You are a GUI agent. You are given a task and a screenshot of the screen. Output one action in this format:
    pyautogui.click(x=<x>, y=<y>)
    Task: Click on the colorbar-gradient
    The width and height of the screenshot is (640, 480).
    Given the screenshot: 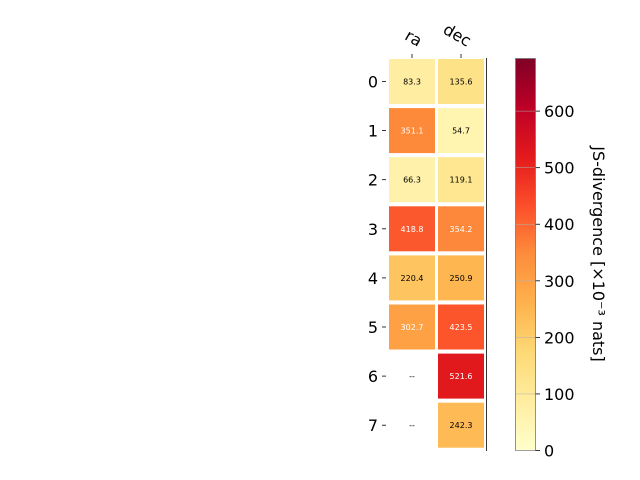 What is the action you would take?
    pyautogui.click(x=525, y=254)
    